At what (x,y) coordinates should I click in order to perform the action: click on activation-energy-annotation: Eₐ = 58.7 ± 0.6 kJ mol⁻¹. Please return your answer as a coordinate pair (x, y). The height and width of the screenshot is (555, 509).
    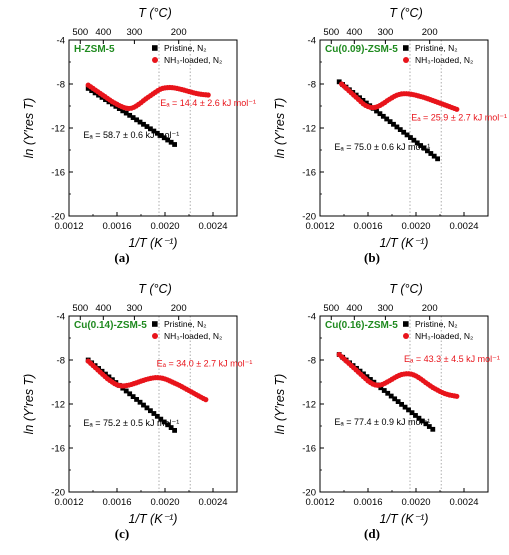
    Looking at the image, I should click on (131, 135).